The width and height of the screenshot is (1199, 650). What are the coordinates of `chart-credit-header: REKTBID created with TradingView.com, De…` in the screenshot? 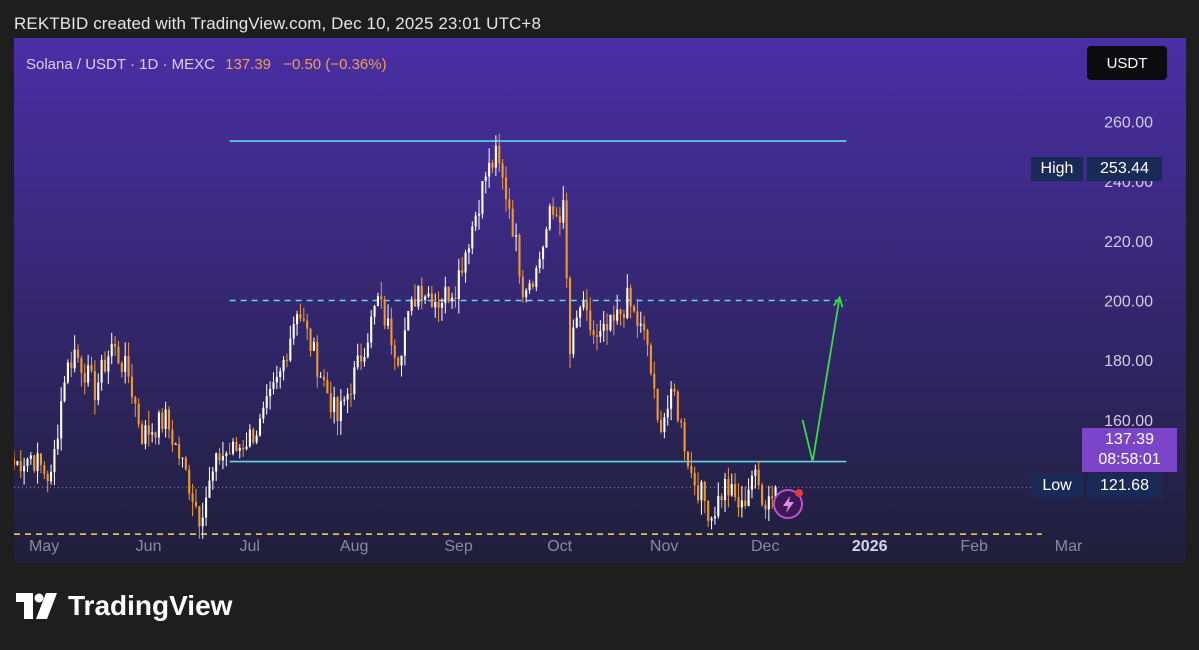 It's located at (278, 23).